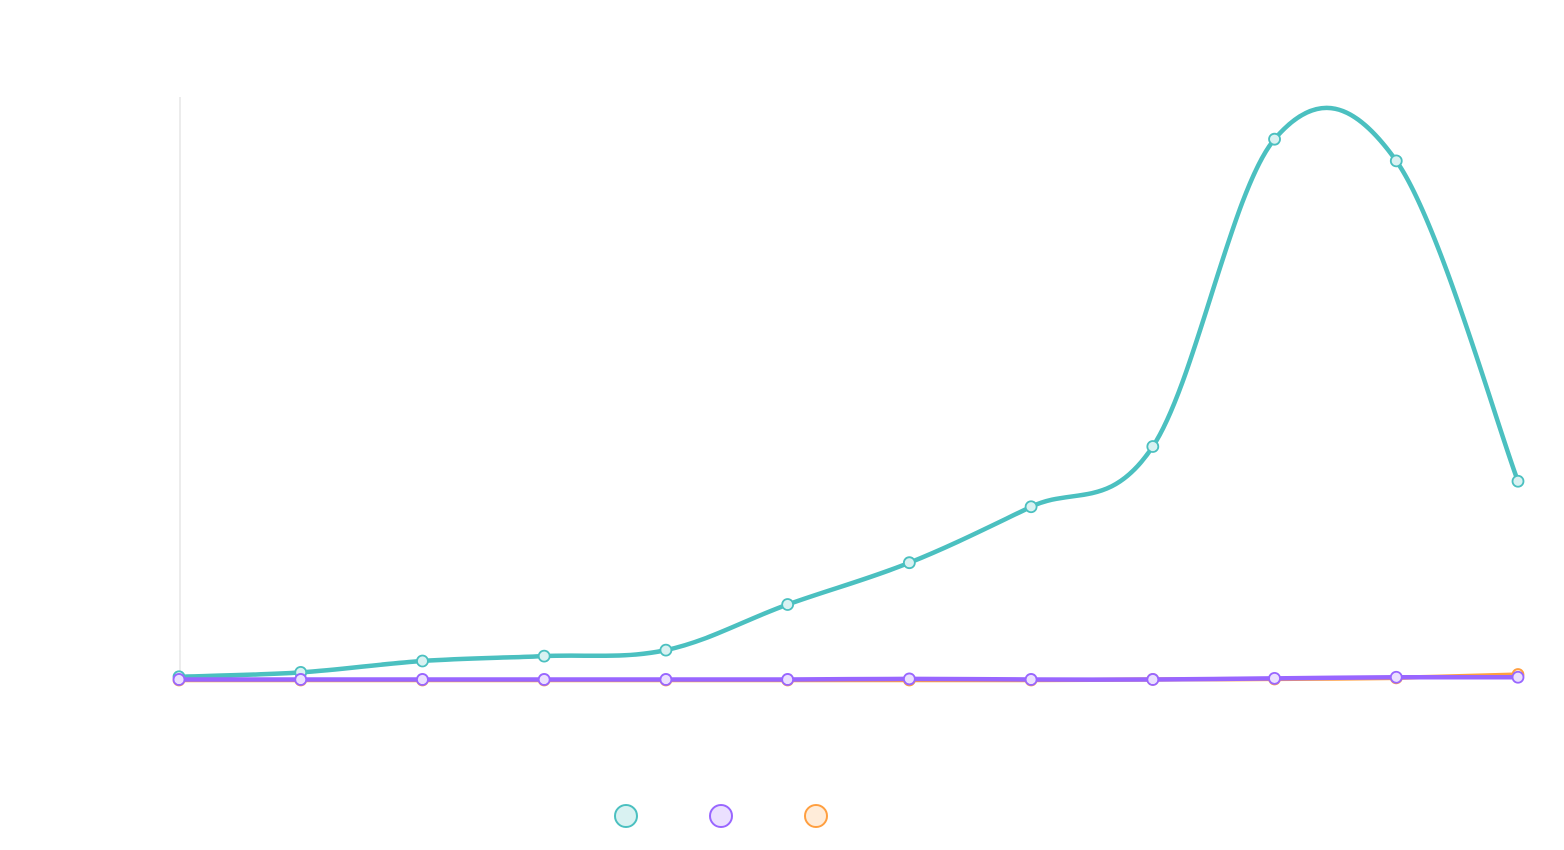 The width and height of the screenshot is (1564, 850). I want to click on legend, so click(721, 816).